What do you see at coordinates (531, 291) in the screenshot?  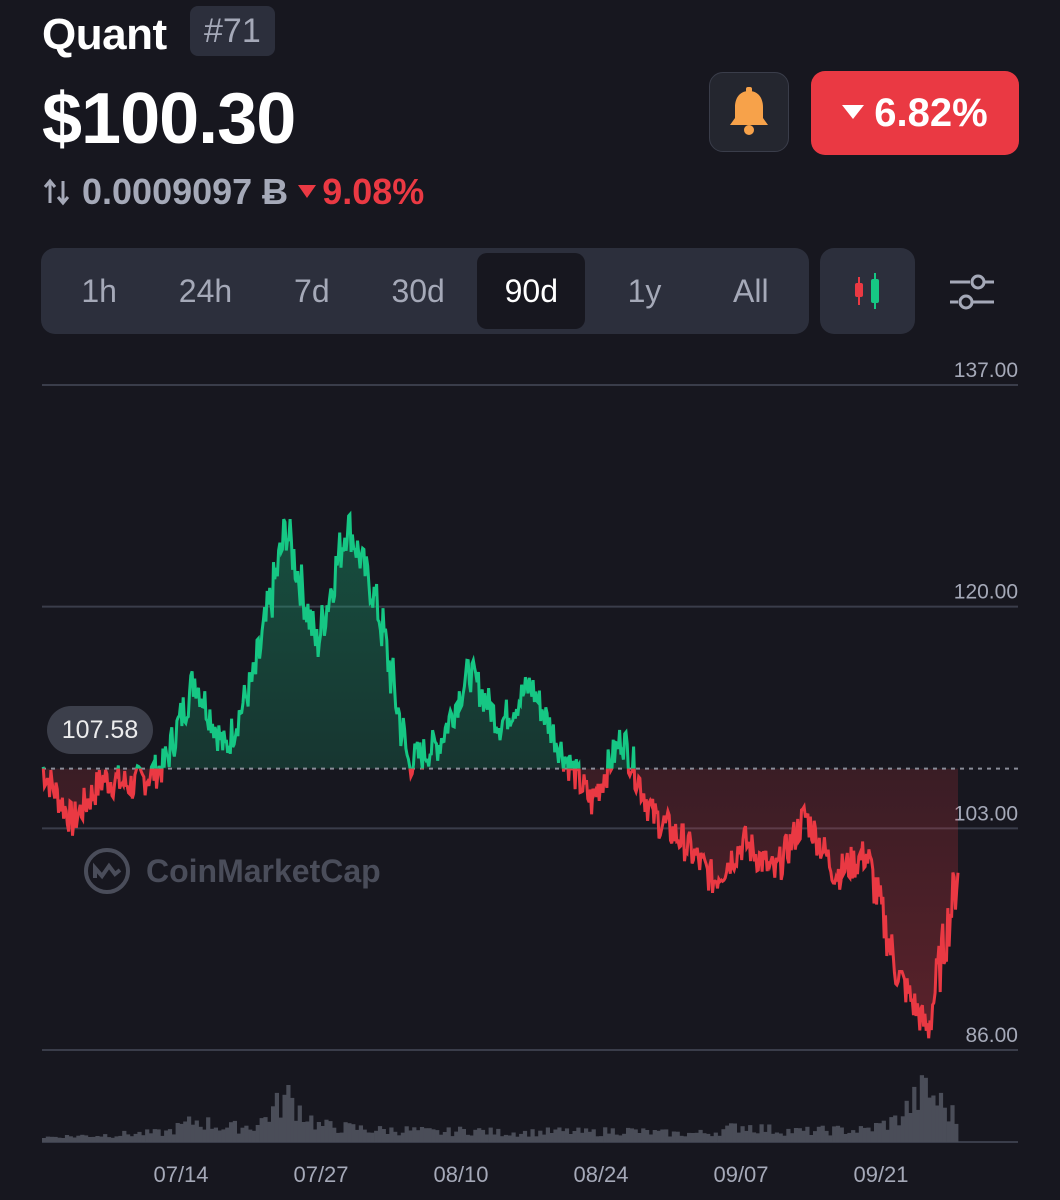 I see `tab-90d: 90d` at bounding box center [531, 291].